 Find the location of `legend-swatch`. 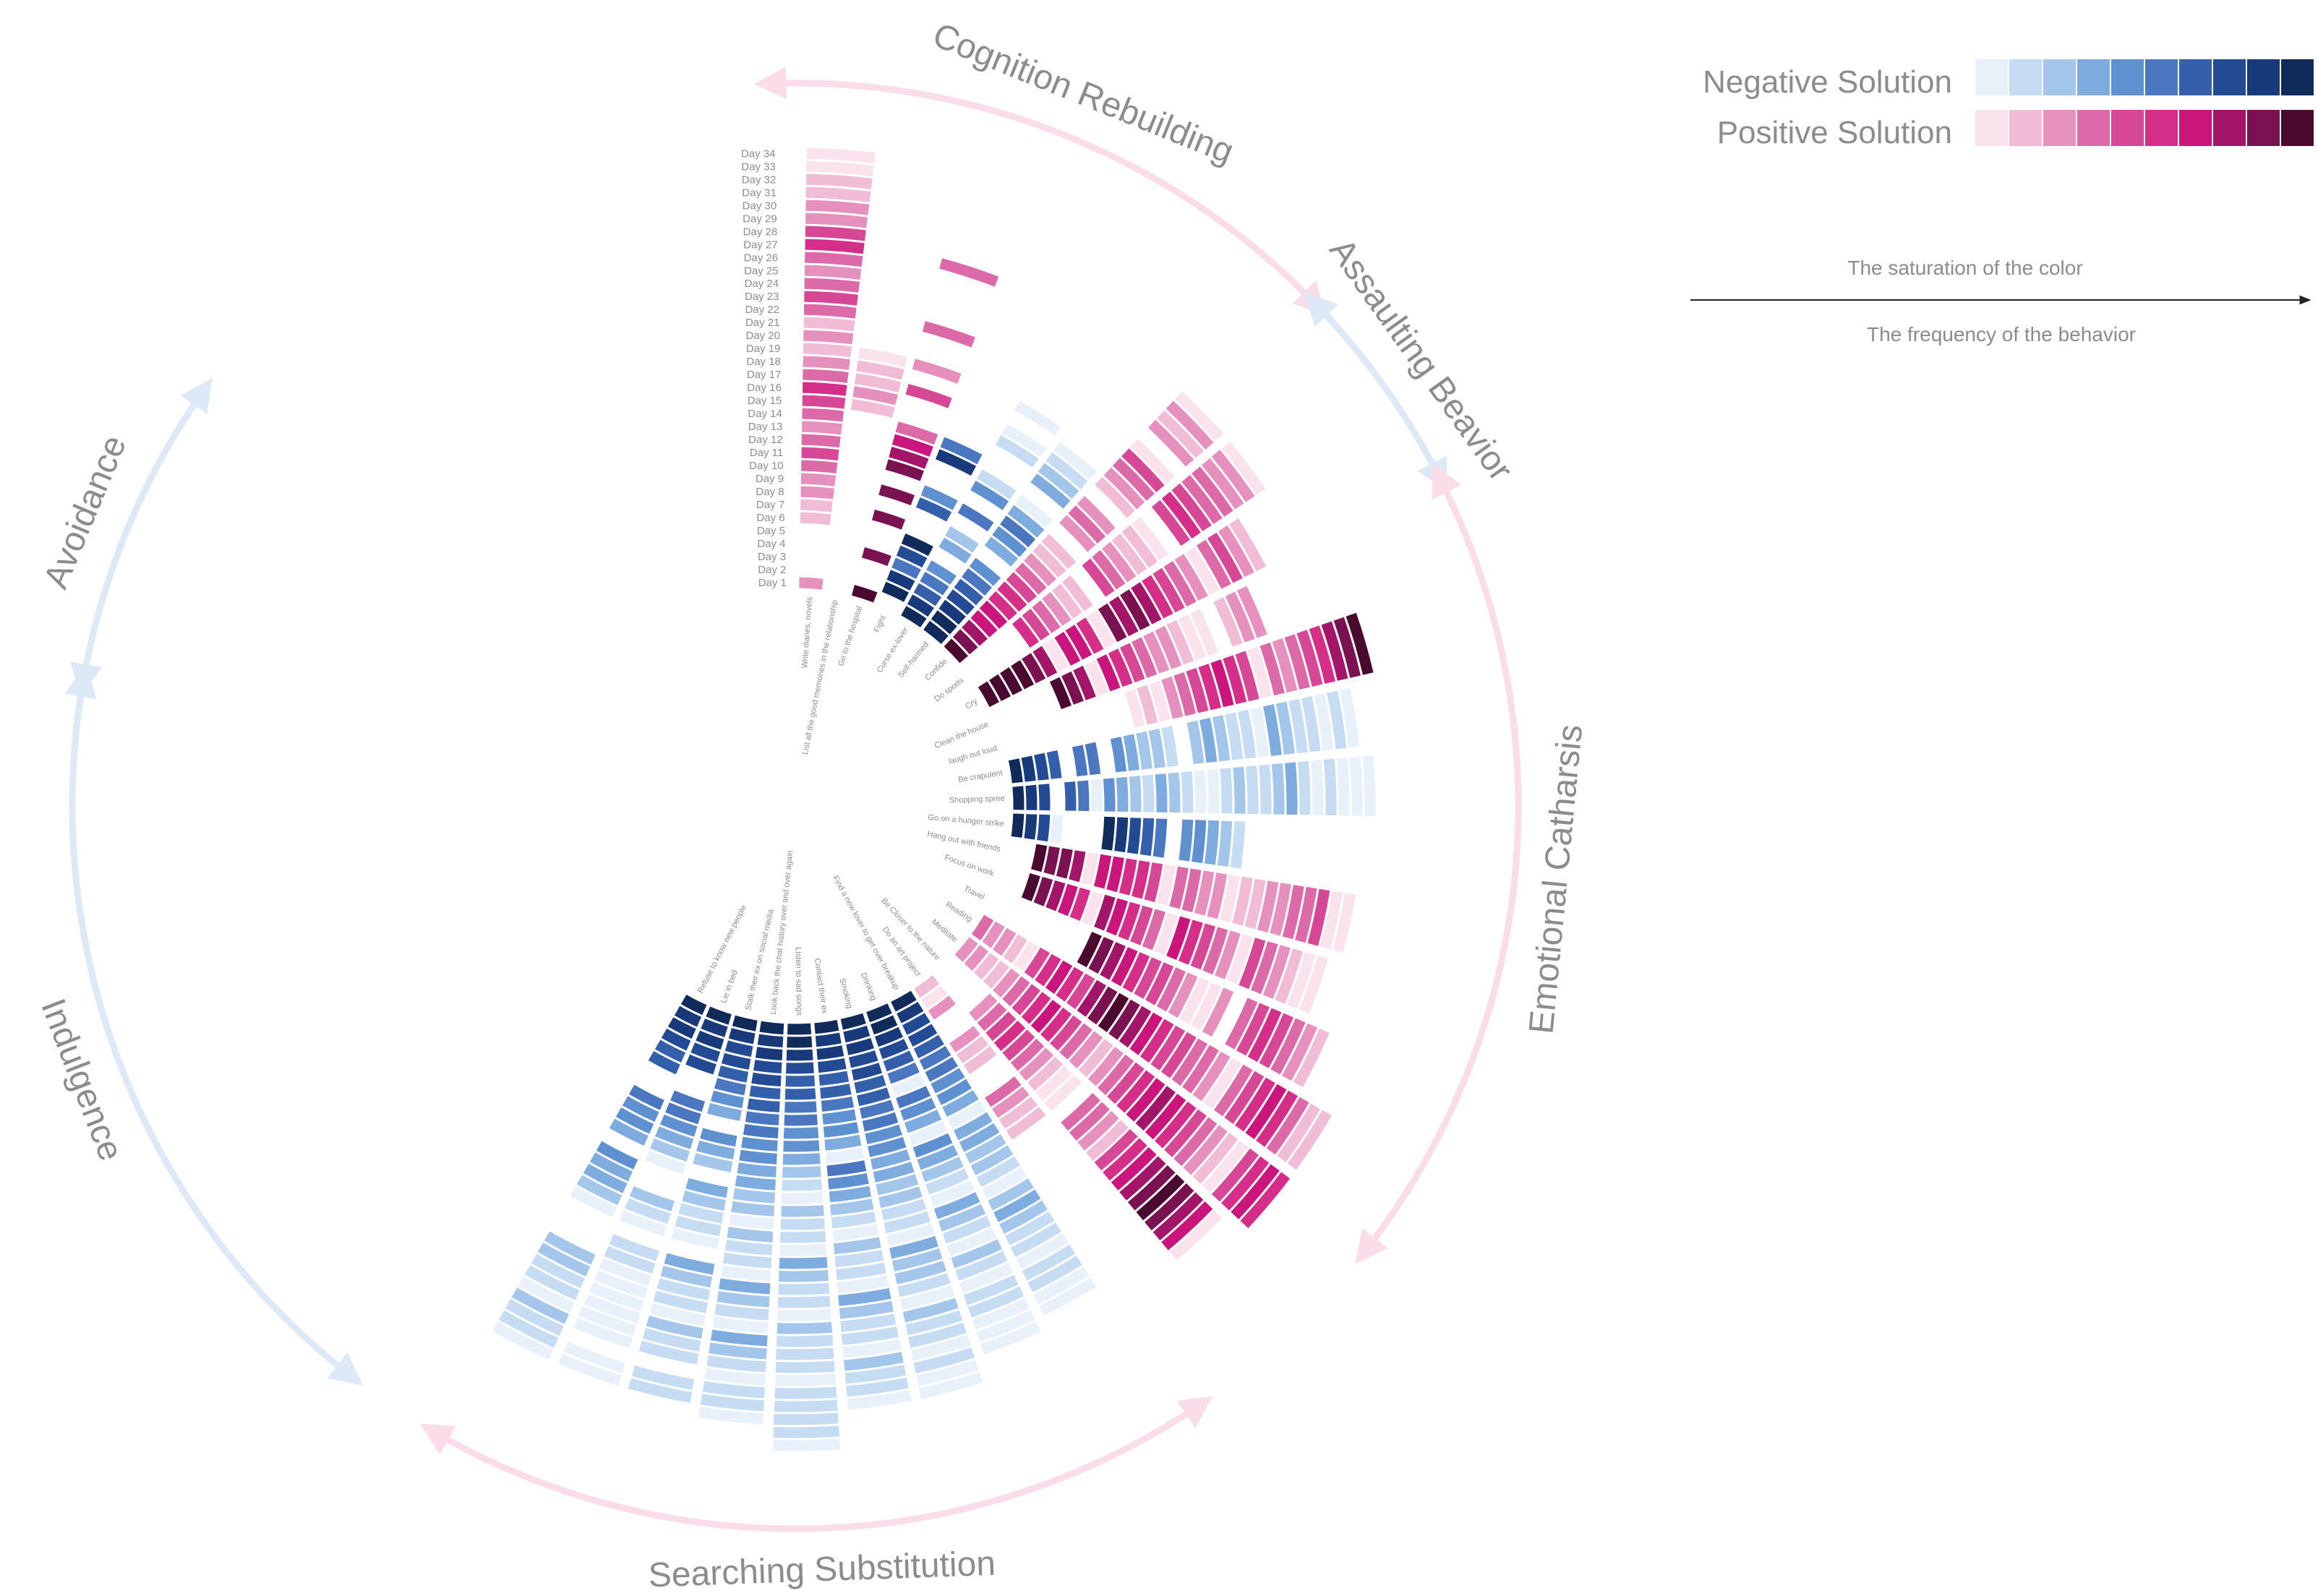

legend-swatch is located at coordinates (2094, 128).